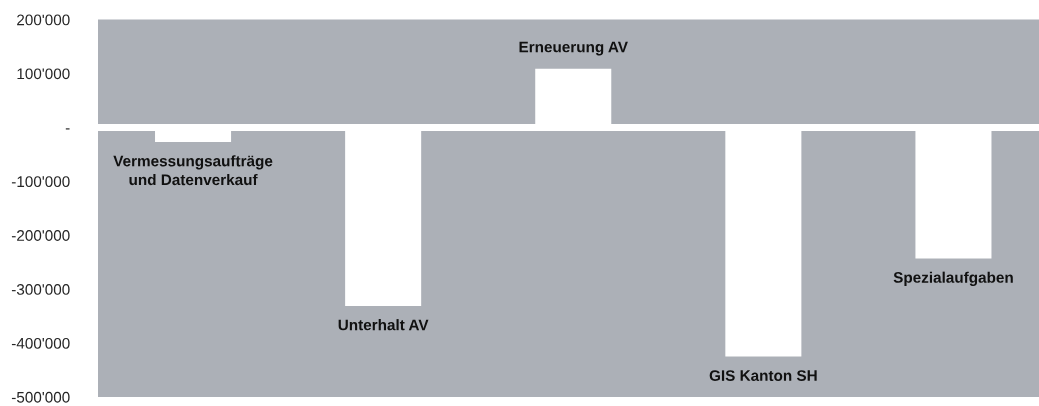 This screenshot has width=1039, height=406. Describe the element at coordinates (40, 289) in the screenshot. I see `y-tick-label: -300'000` at that location.